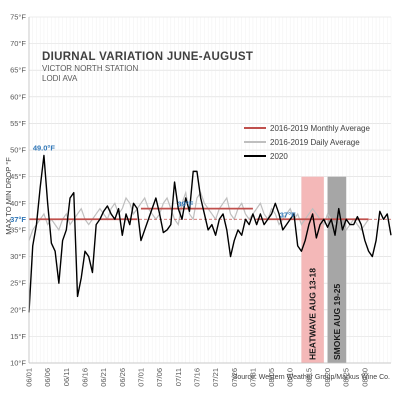  Describe the element at coordinates (44, 147) in the screenshot. I see `annotation-label: 49.0°F` at that location.